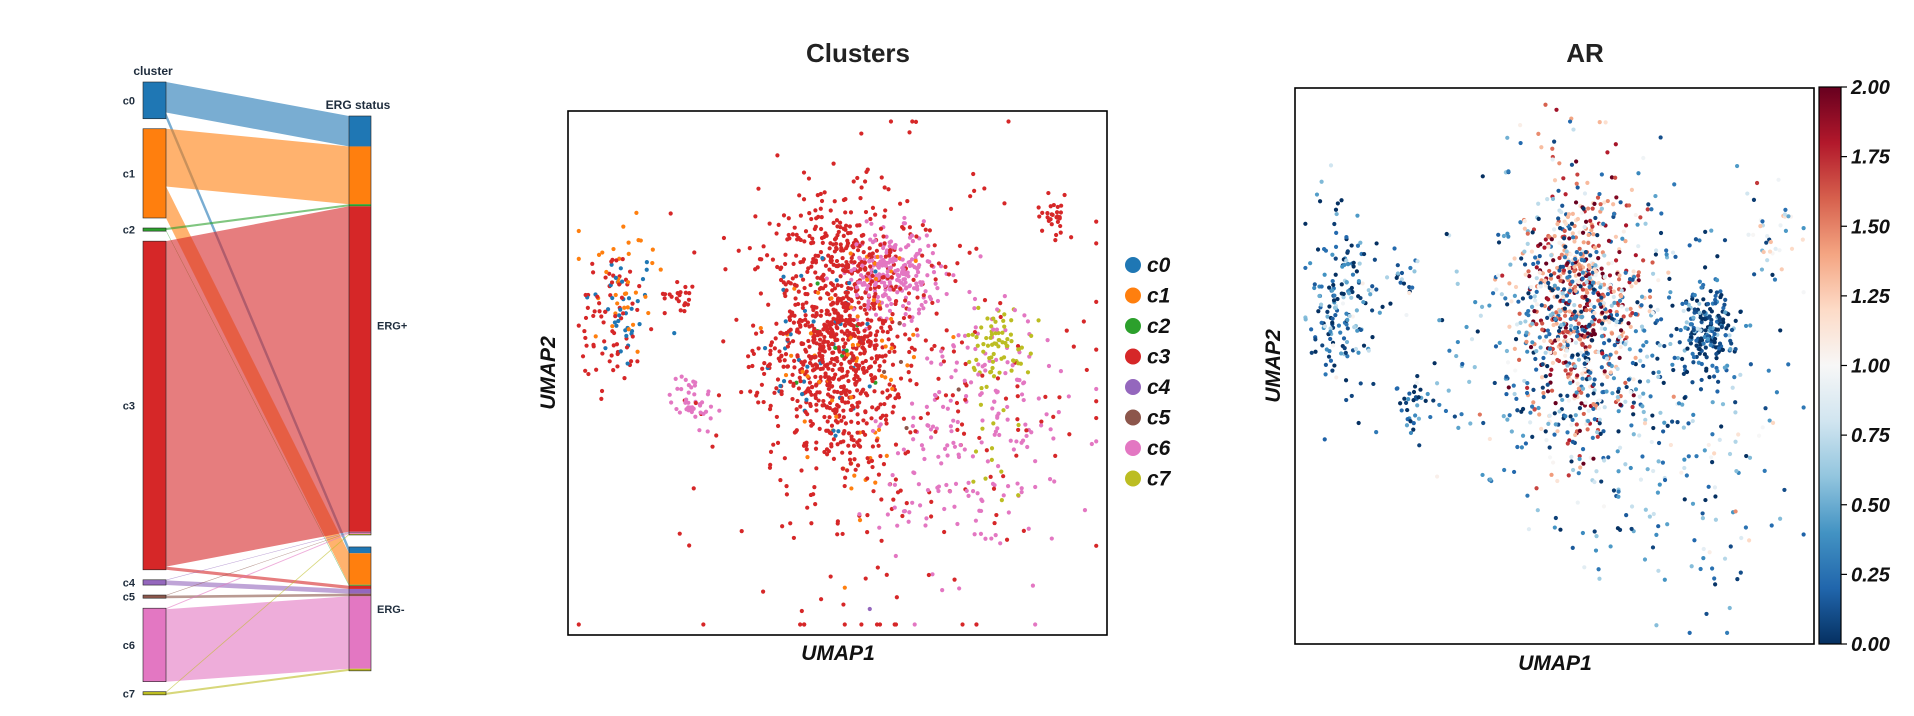  I want to click on colorbar-tick-label: 1.75, so click(1871, 158).